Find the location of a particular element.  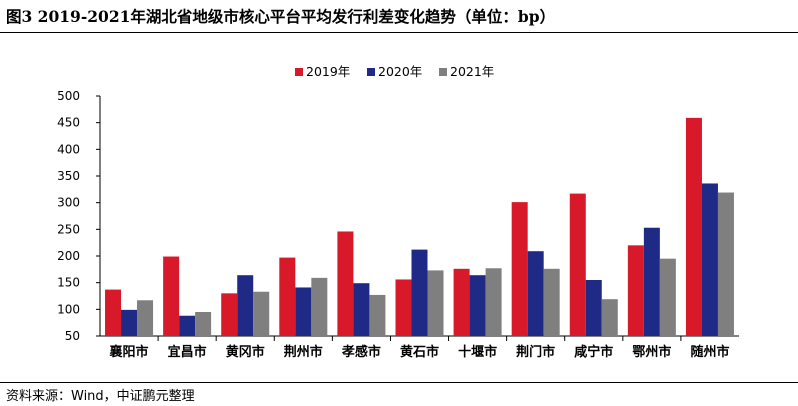

x-tick-label: 荆门市 is located at coordinates (535, 352).